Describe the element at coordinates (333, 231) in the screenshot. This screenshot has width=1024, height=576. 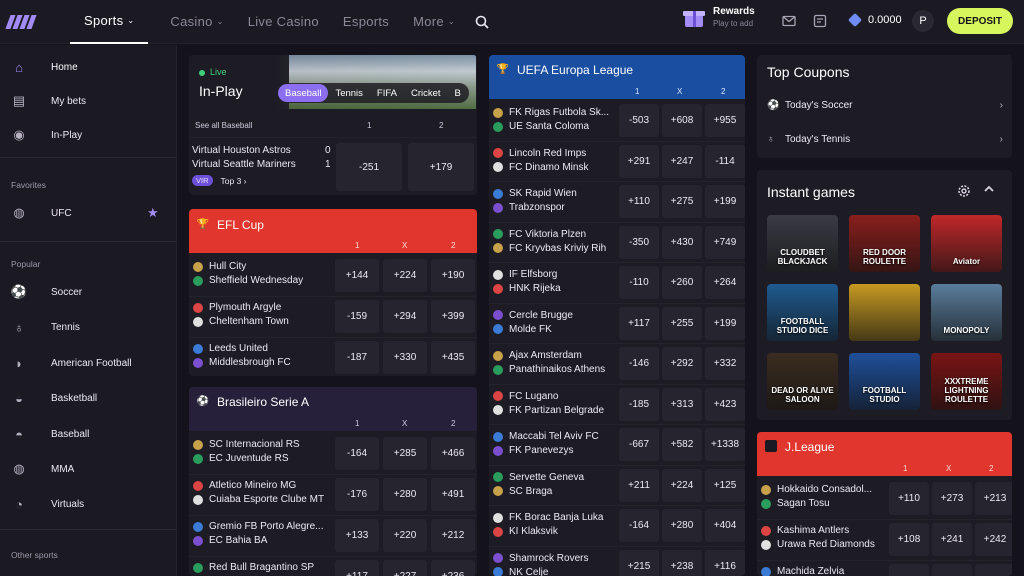
I see `league-header: 🏆 EFL Cup` at that location.